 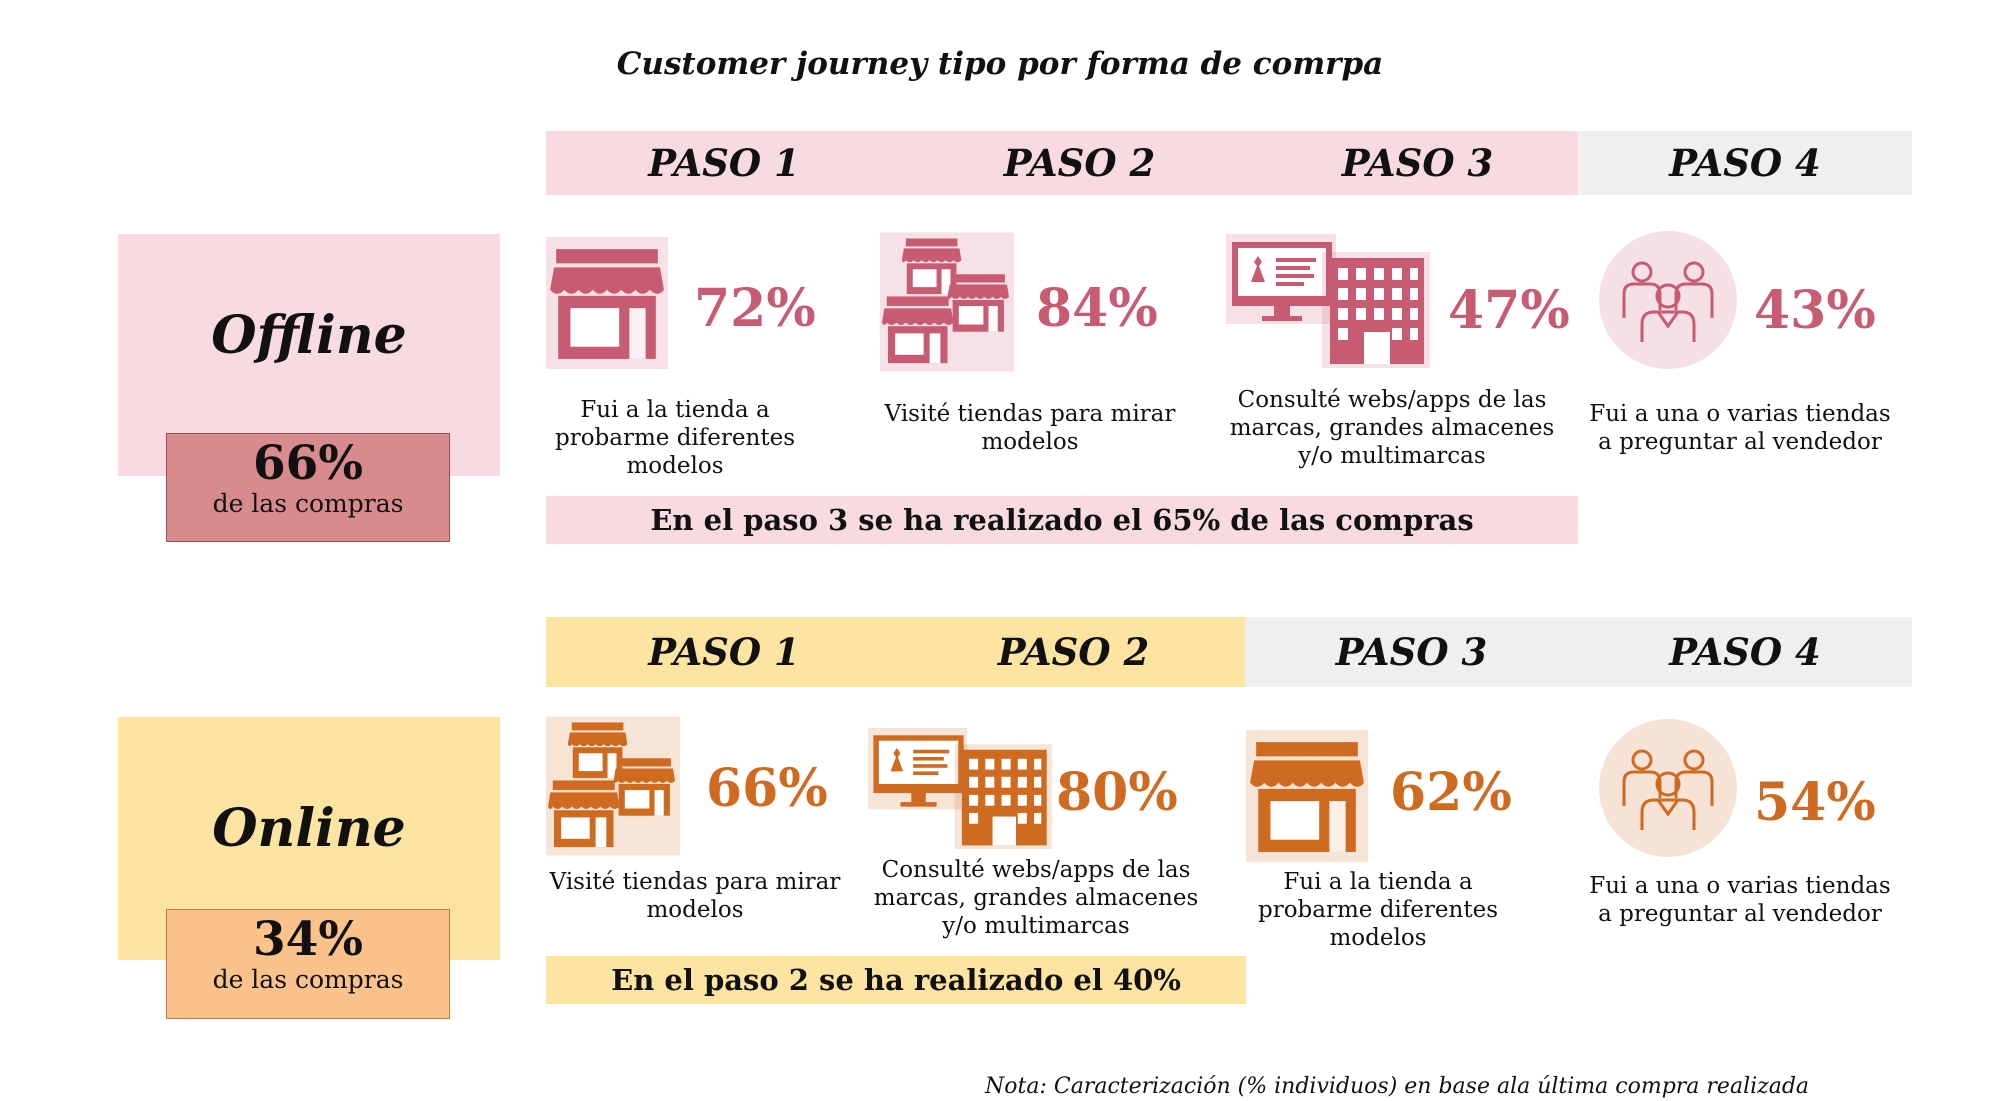 I want to click on offline-step-2-header: PASO 2, so click(x=1079, y=163).